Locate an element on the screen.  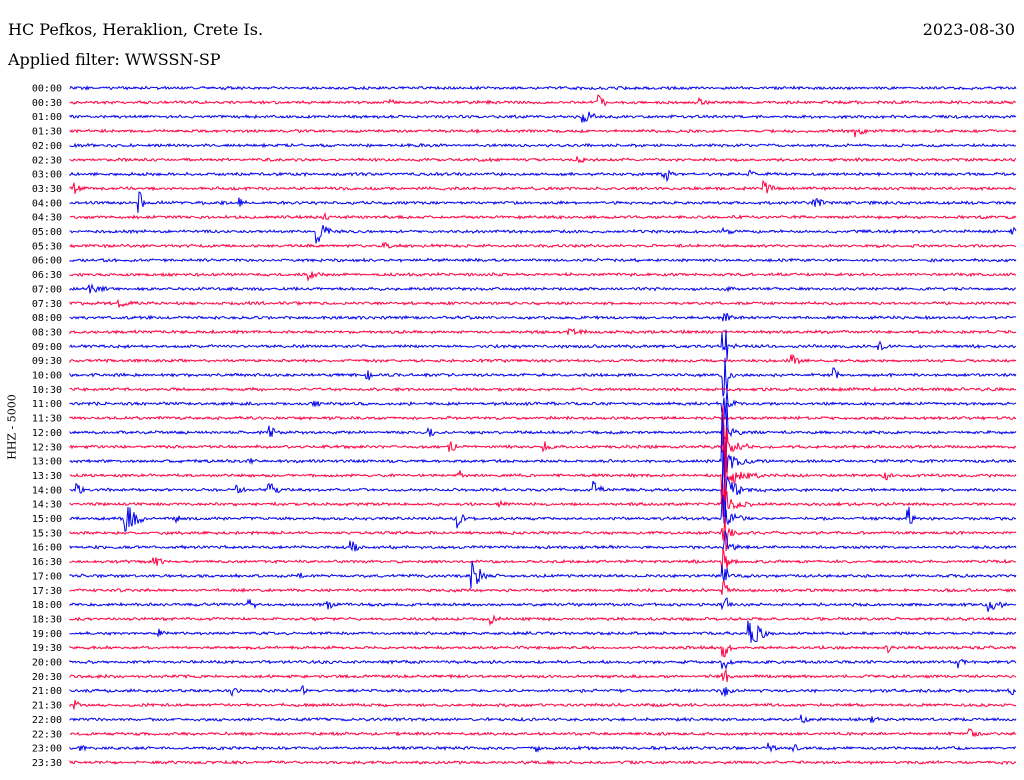
station-title: HC Pefkos, Heraklion, Crete Is. is located at coordinates (136, 29).